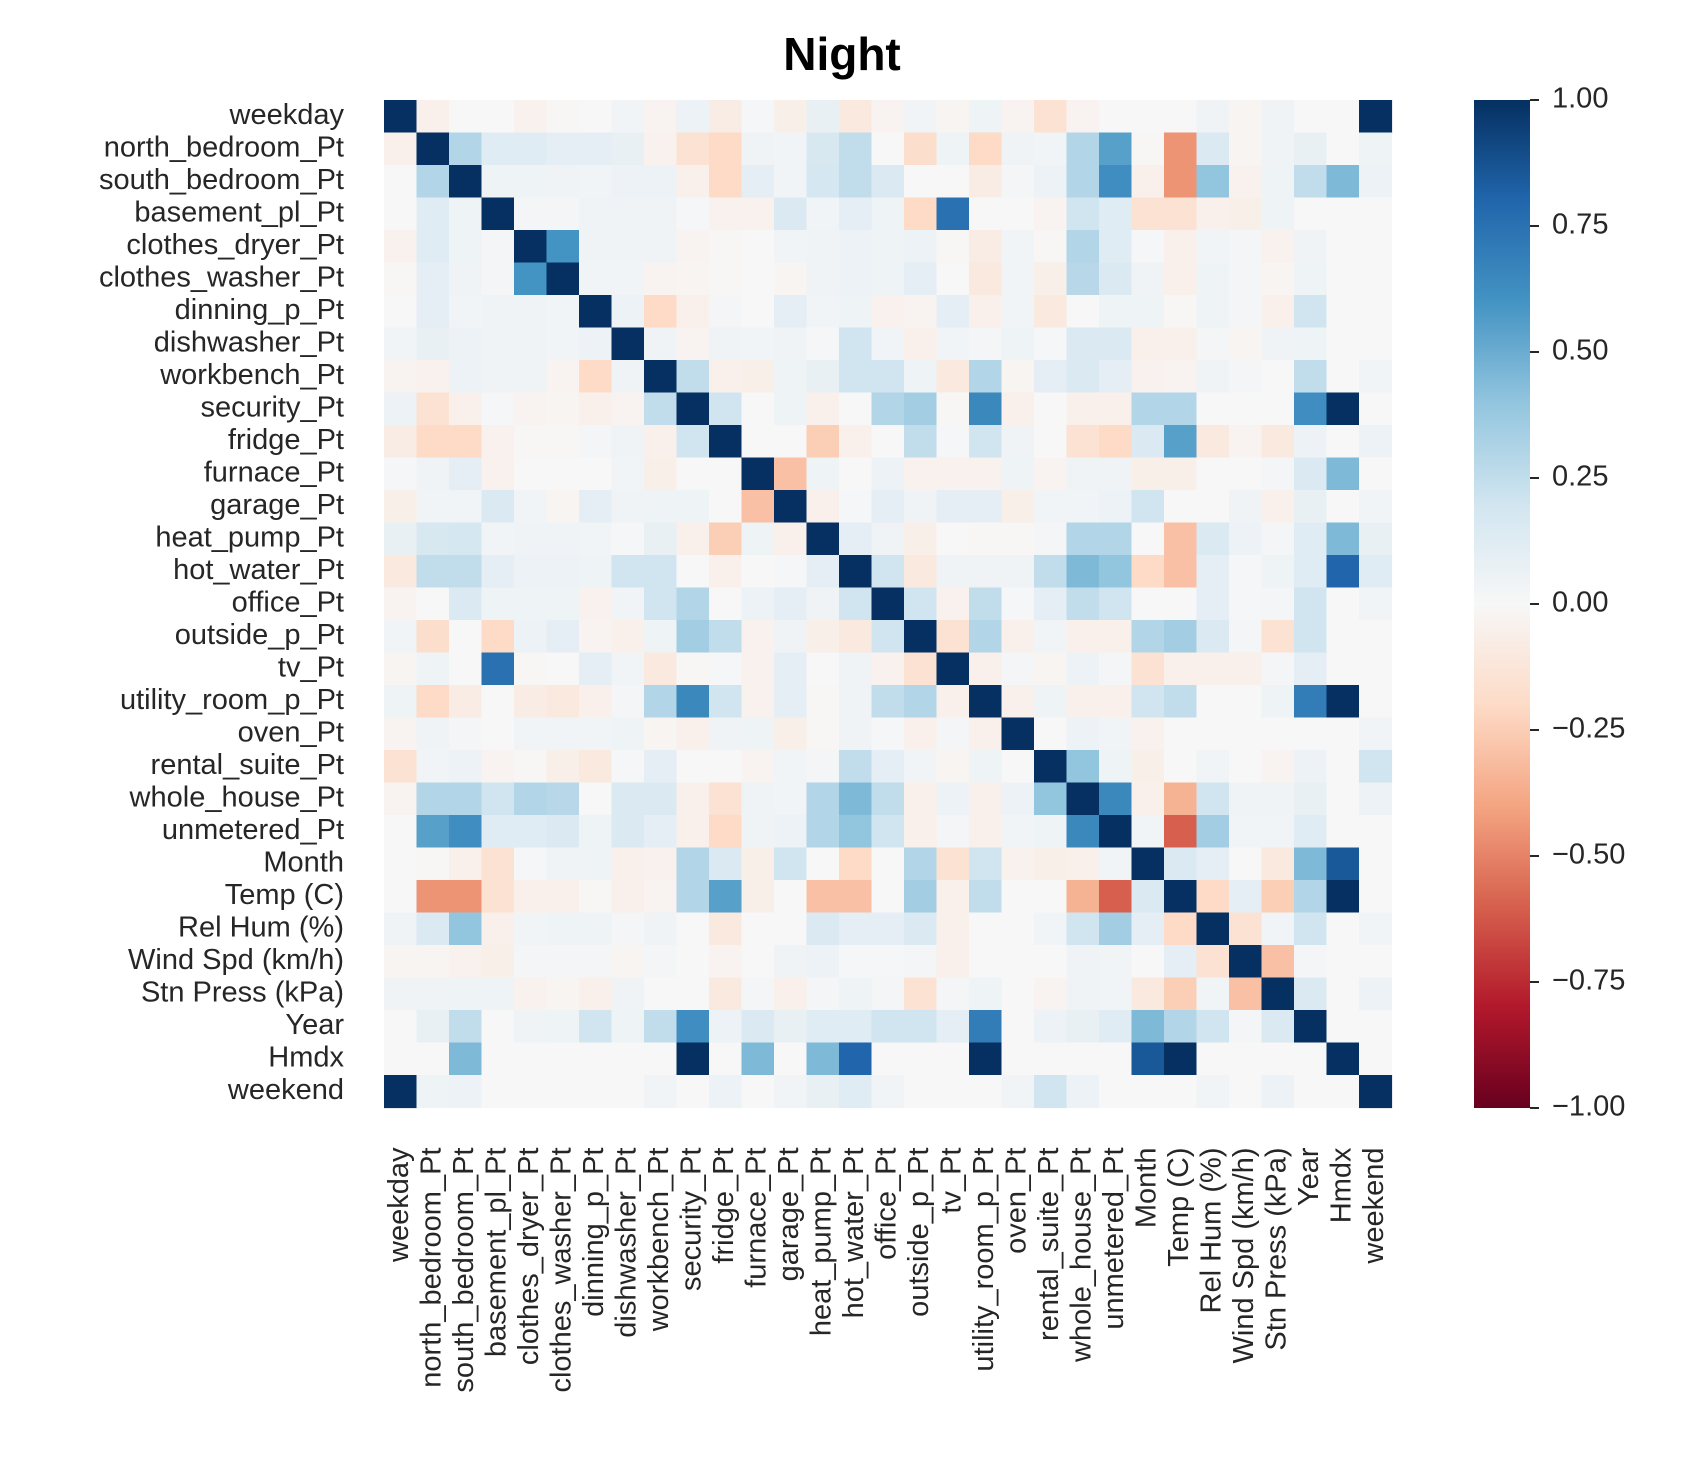  Describe the element at coordinates (242, 992) in the screenshot. I see `y-tick-label: Stn Press (kPa)` at that location.